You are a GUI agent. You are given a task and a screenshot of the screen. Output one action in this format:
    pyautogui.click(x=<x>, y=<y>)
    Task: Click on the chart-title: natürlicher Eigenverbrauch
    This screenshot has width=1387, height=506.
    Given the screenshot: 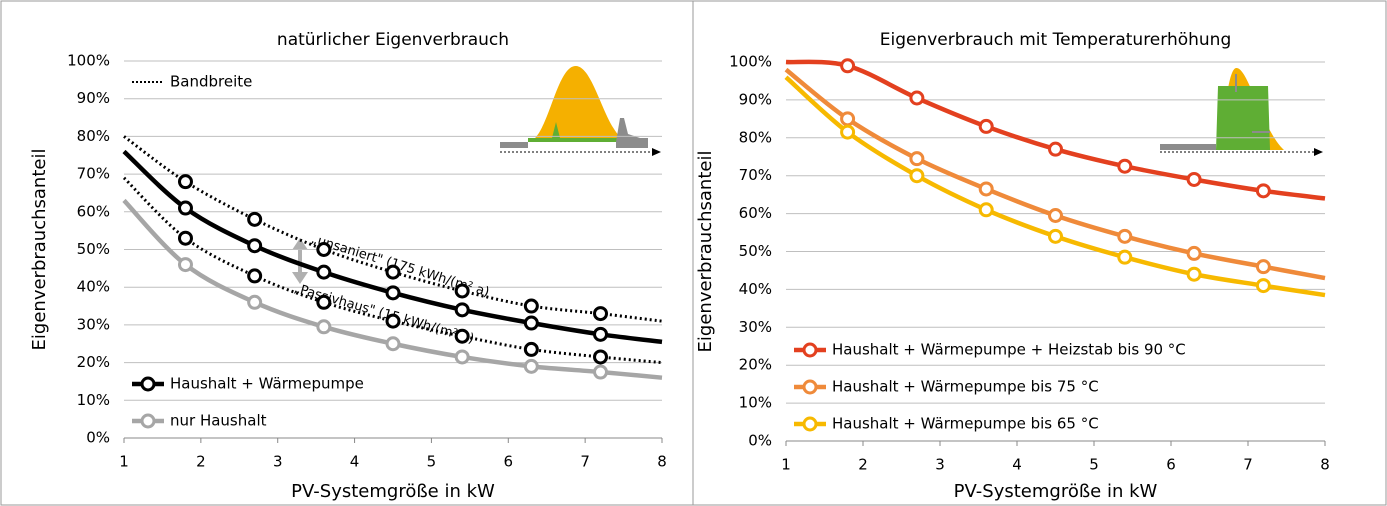 What is the action you would take?
    pyautogui.click(x=393, y=40)
    